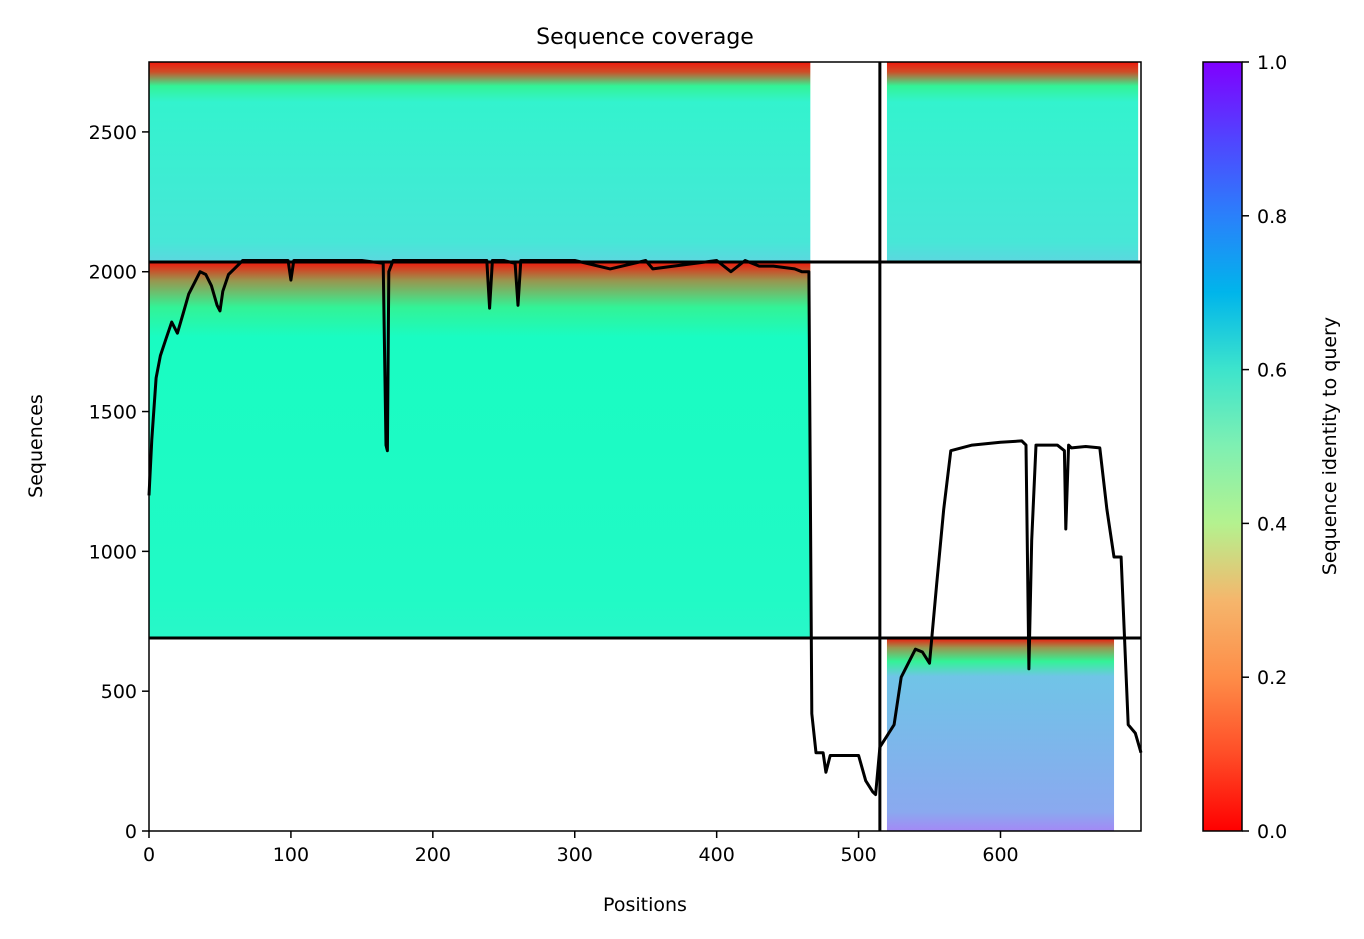 This screenshot has height=939, width=1364. What do you see at coordinates (858, 855) in the screenshot?
I see `x-tick-label: 500` at bounding box center [858, 855].